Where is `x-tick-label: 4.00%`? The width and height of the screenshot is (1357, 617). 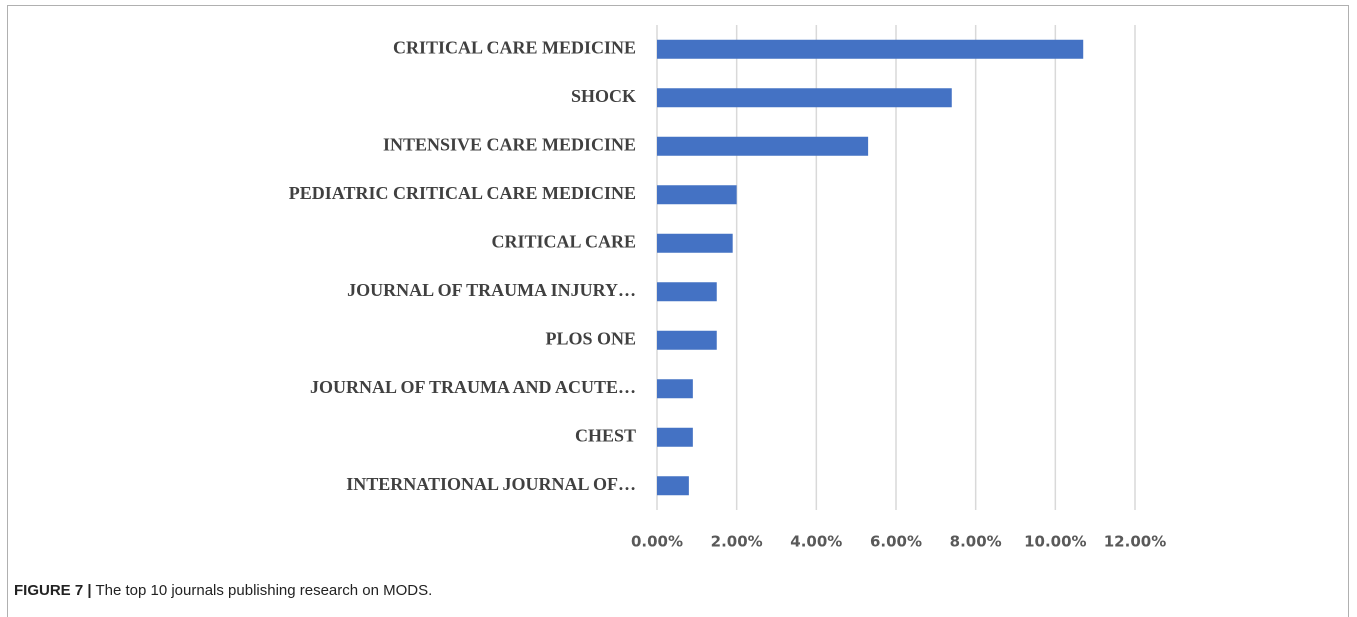 x-tick-label: 4.00% is located at coordinates (816, 542).